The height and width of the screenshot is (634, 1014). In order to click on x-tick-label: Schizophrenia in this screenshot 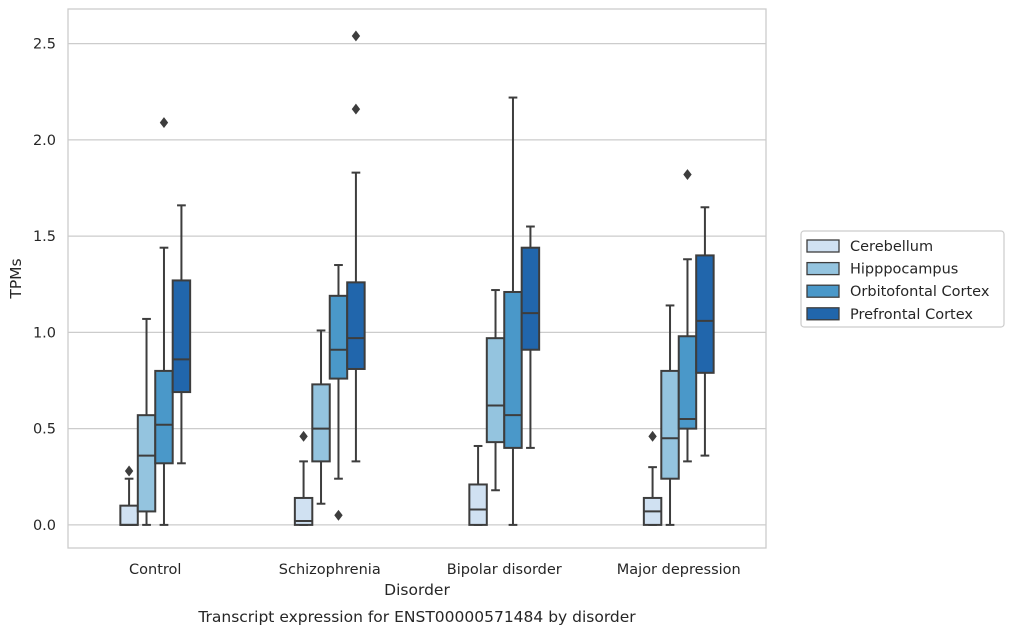, I will do `click(330, 570)`.